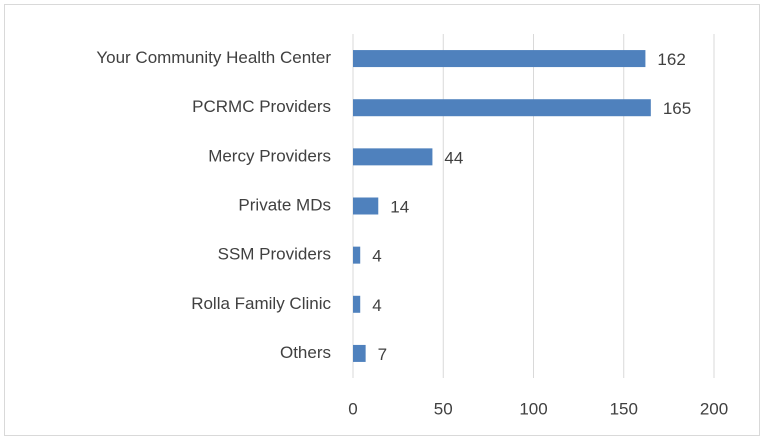  What do you see at coordinates (269, 155) in the screenshot?
I see `y-tick-label: Mercy Providers` at bounding box center [269, 155].